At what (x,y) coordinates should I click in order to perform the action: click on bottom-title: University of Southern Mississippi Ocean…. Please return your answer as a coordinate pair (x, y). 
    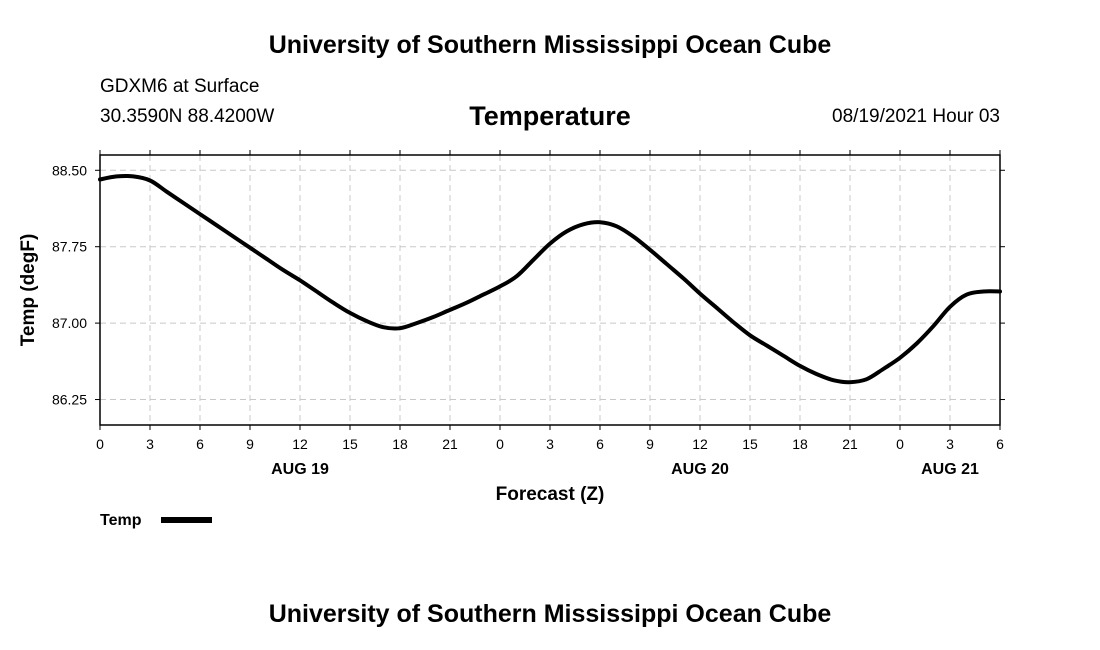
    Looking at the image, I should click on (550, 614).